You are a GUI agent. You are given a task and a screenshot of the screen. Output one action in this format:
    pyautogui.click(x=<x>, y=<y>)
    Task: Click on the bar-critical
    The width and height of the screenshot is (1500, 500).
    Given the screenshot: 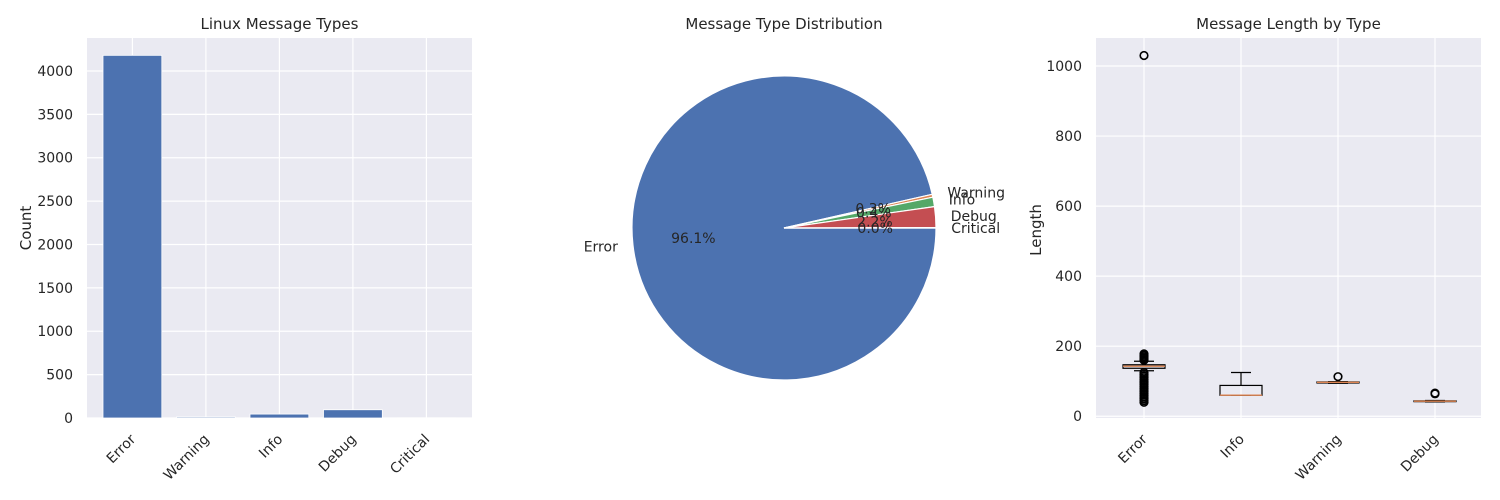 What is the action you would take?
    pyautogui.click(x=426, y=418)
    